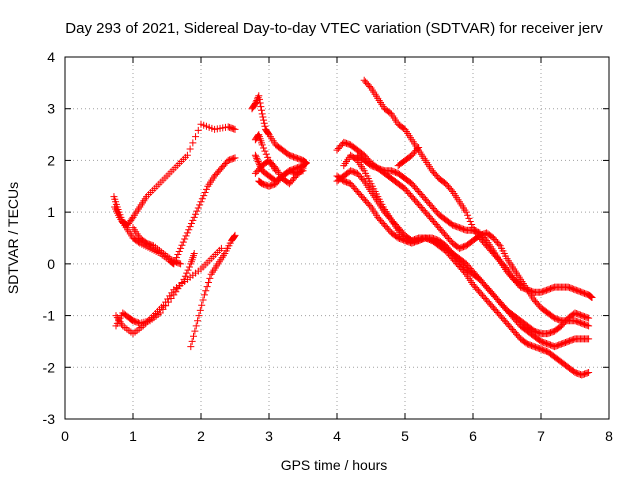 The height and width of the screenshot is (480, 640). Describe the element at coordinates (51, 109) in the screenshot. I see `y-tick-label: 3` at that location.